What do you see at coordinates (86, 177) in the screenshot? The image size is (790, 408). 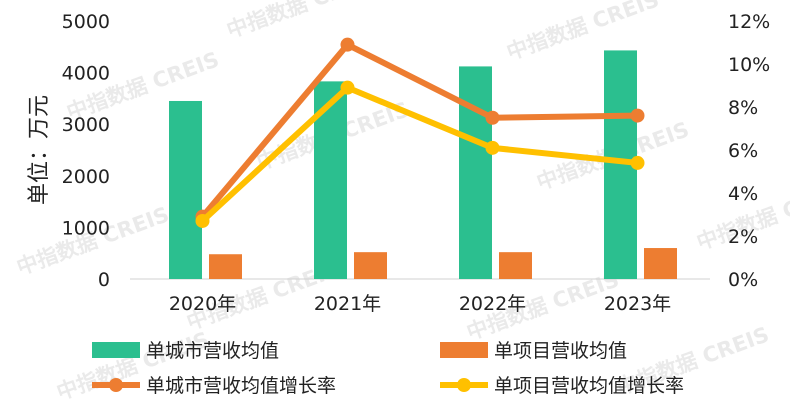 I see `left-tick-label: 2000` at bounding box center [86, 177].